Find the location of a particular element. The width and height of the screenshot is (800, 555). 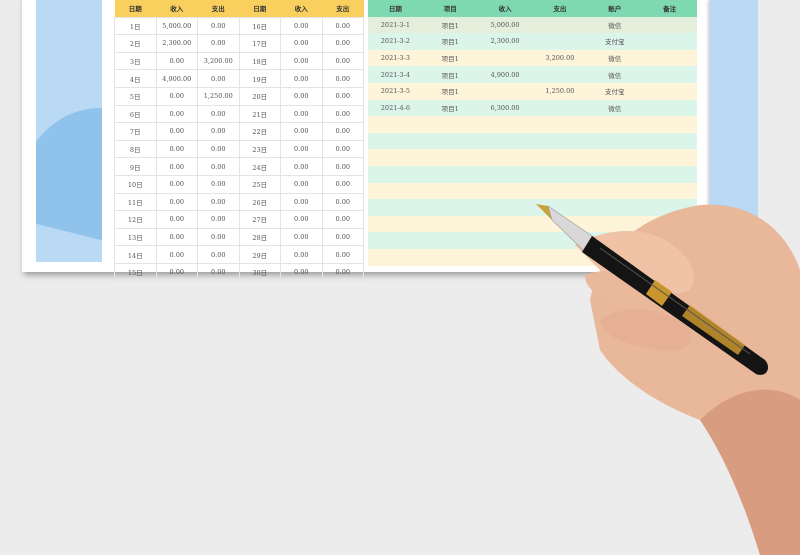

column-header: 账户 is located at coordinates (615, 8).